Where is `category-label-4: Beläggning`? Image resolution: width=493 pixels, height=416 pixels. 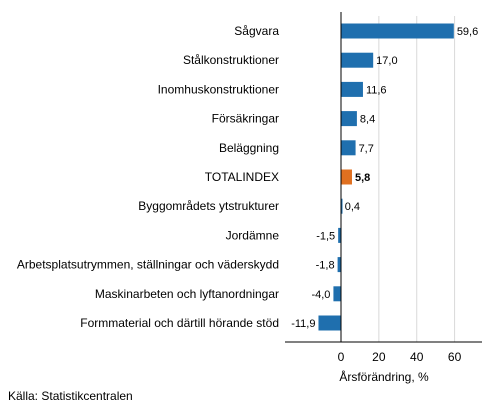
category-label-4: Beläggning is located at coordinates (249, 148).